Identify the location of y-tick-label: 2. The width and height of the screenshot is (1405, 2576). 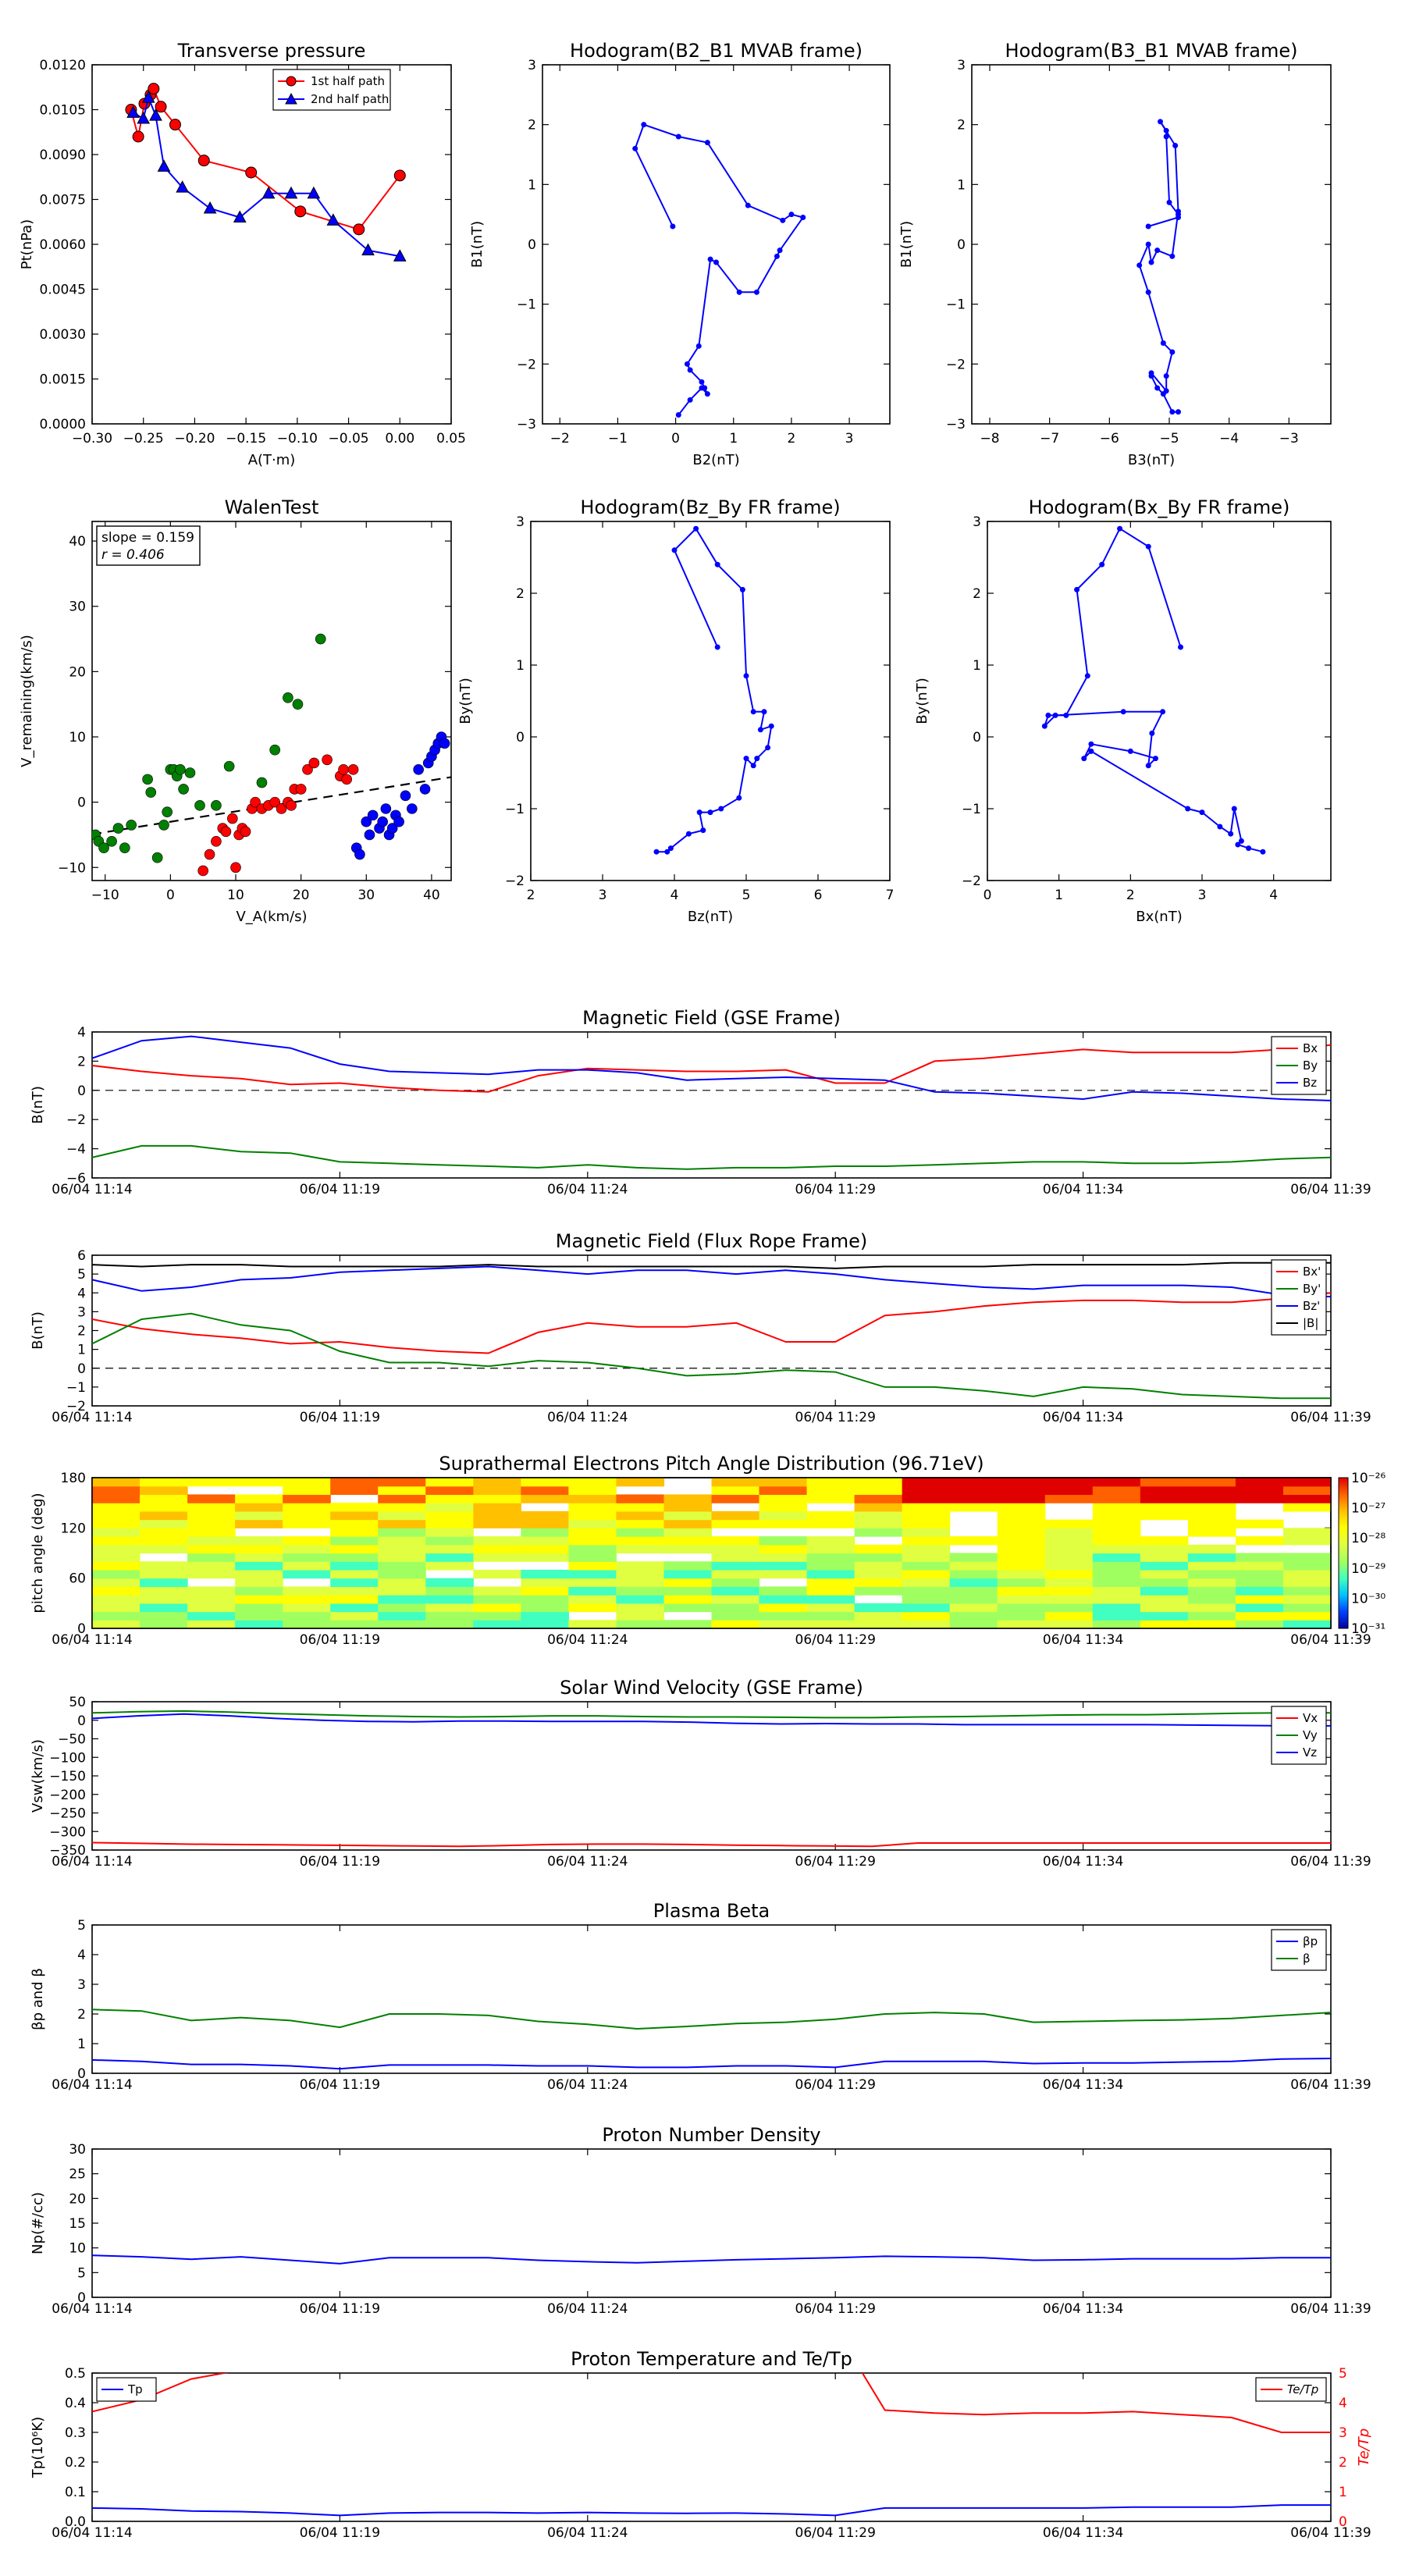
(81, 1332).